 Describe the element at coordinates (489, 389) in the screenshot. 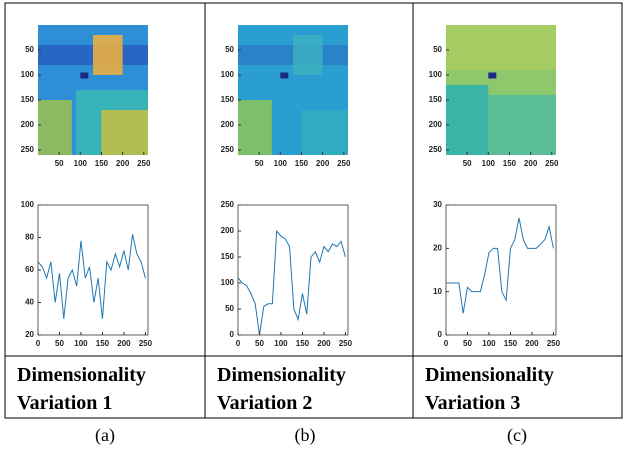

I see `panel-label: Dimensionality Variation 3` at that location.